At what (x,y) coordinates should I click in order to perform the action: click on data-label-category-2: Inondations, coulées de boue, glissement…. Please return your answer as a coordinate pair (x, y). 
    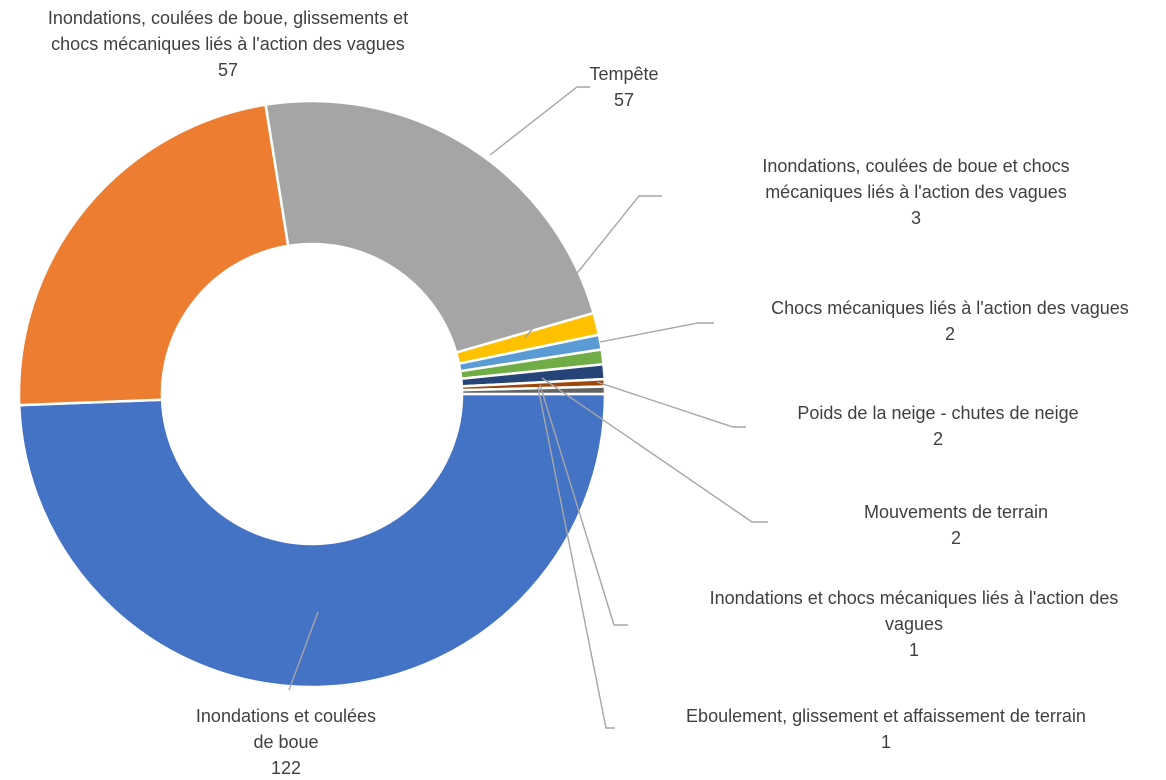
    Looking at the image, I should click on (228, 18).